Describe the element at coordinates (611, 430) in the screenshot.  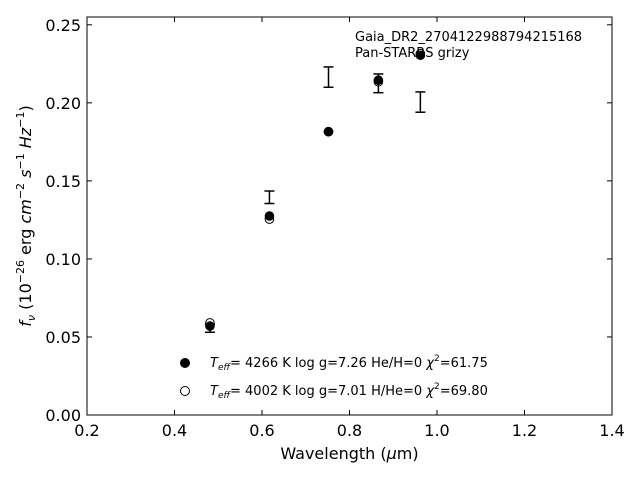
I see `x-tick-label: 1.4` at that location.